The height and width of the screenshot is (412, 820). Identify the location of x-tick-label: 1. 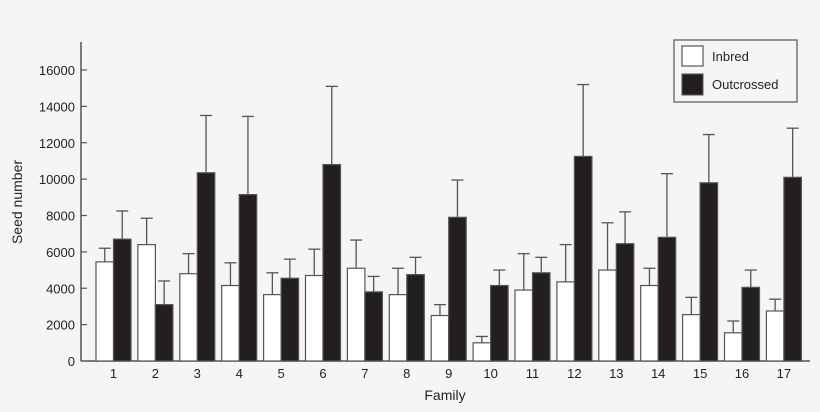
(113, 373).